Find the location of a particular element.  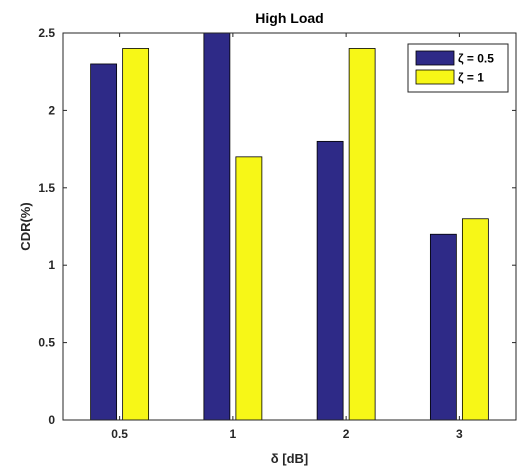

x-tick-label: 0.5 is located at coordinates (119, 434).